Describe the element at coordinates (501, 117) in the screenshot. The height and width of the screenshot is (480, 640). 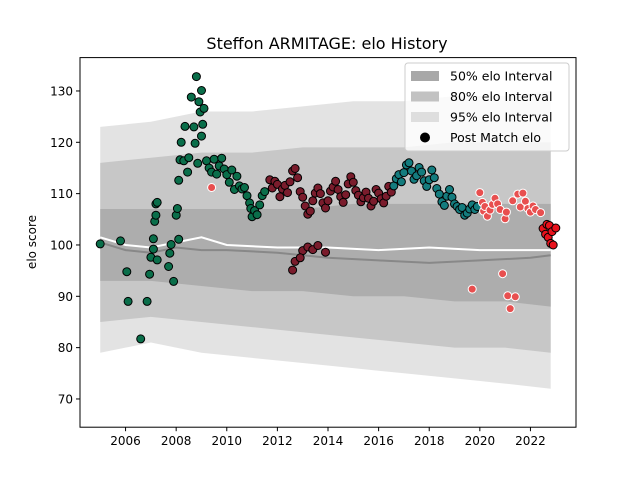
I see `legend-label: 95% elo Interval` at that location.